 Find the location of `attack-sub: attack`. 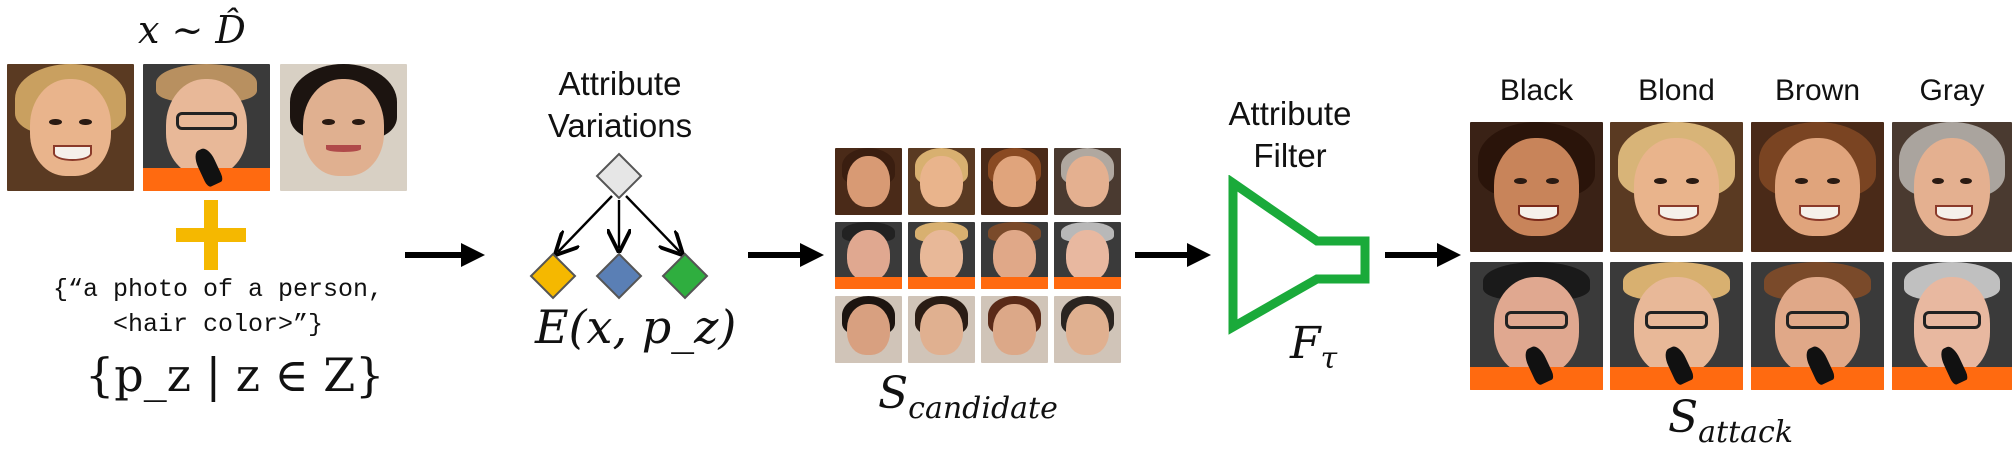

attack-sub: attack is located at coordinates (1746, 432).